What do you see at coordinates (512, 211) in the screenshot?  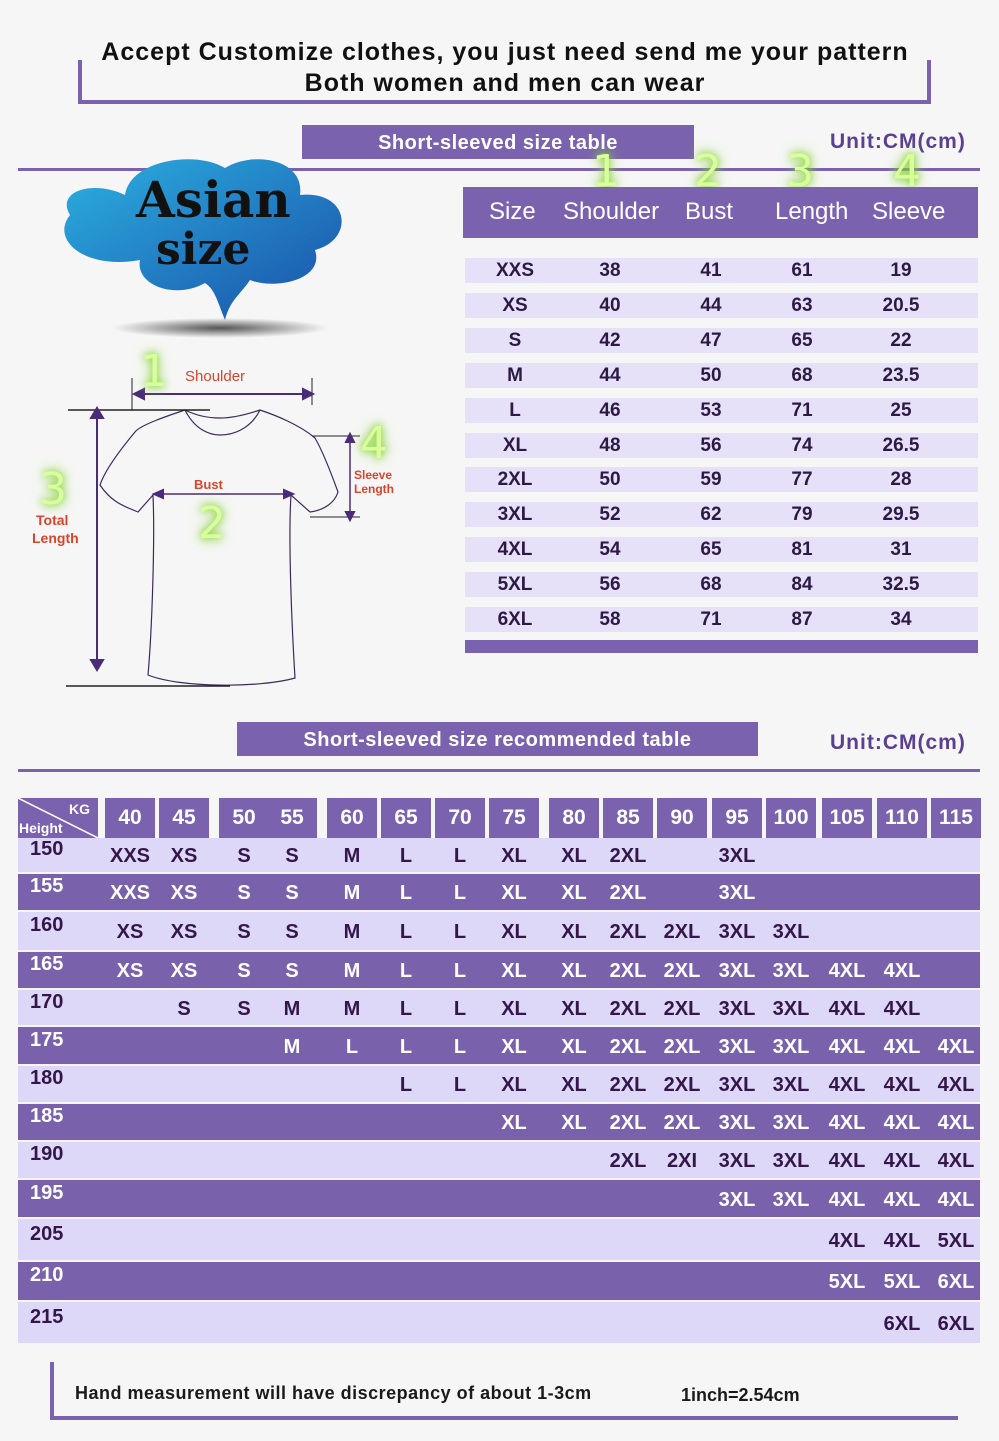 I see `col-size: Size` at bounding box center [512, 211].